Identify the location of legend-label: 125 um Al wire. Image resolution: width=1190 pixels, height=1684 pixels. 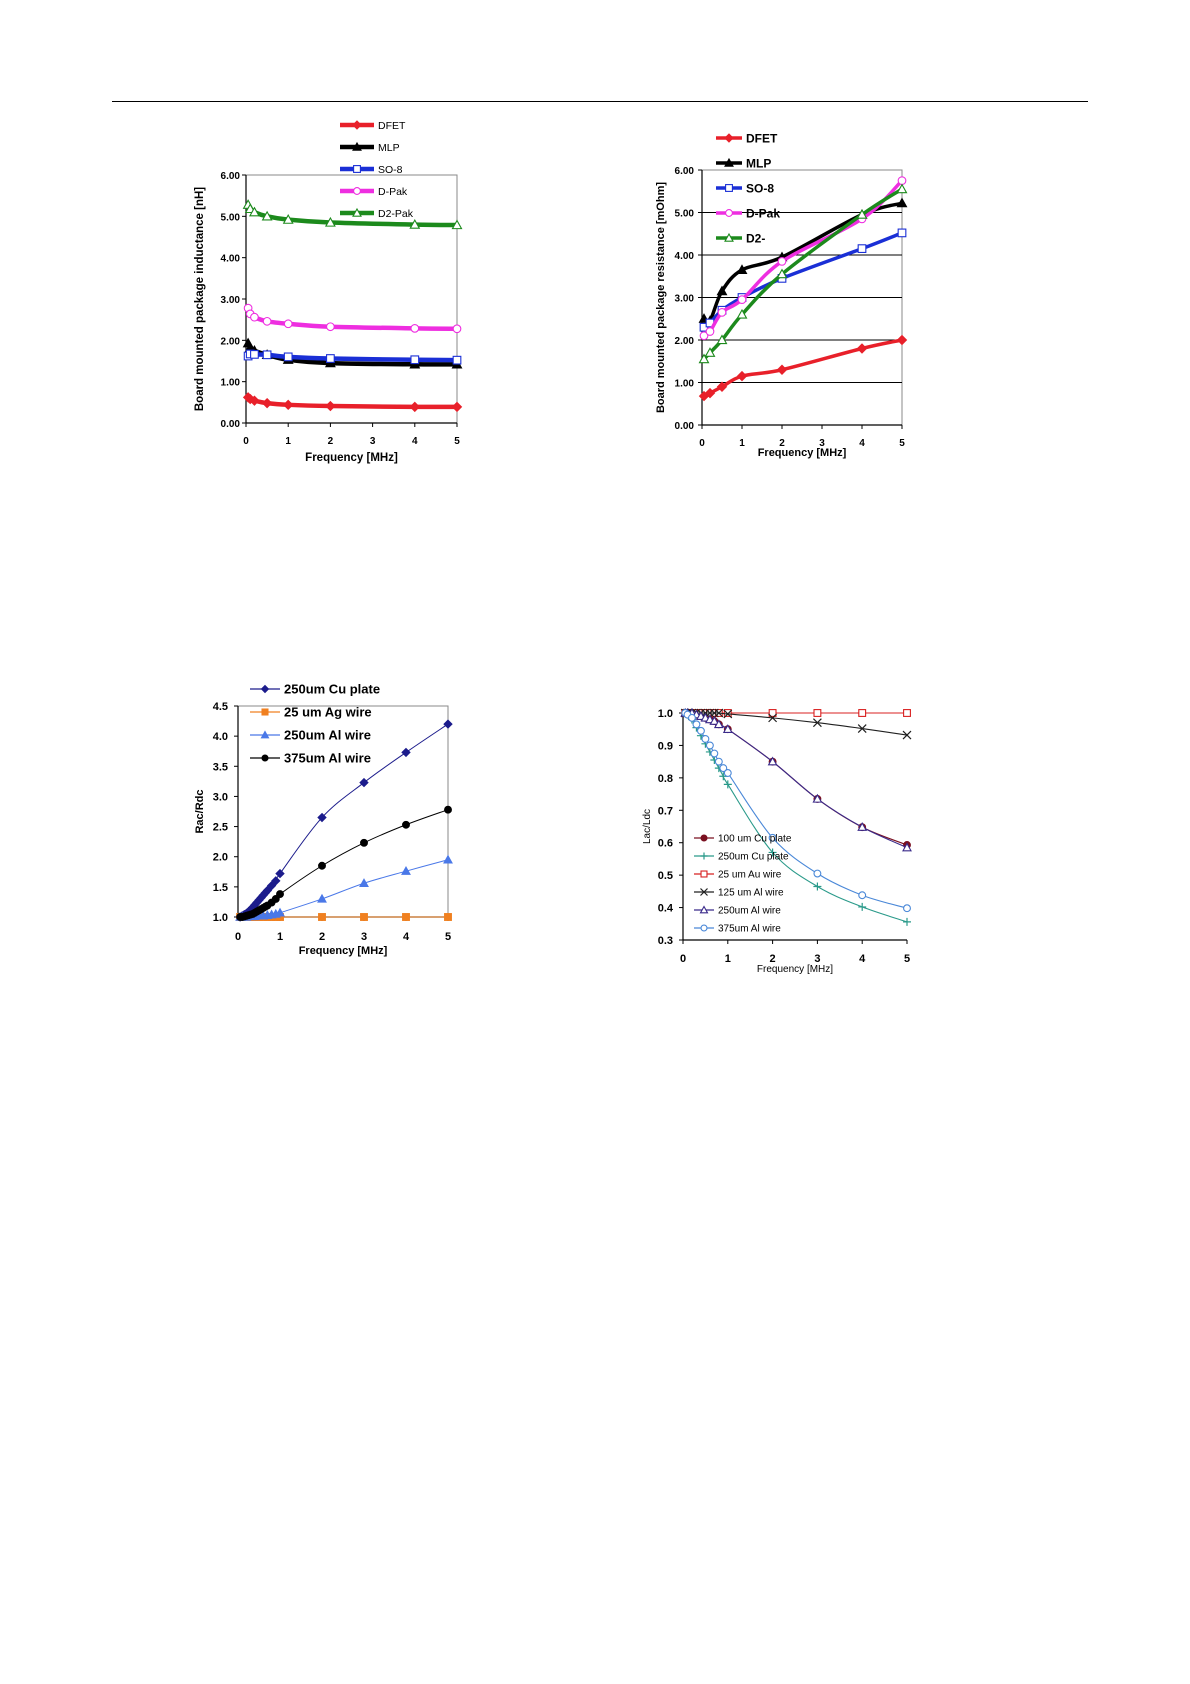
(751, 893).